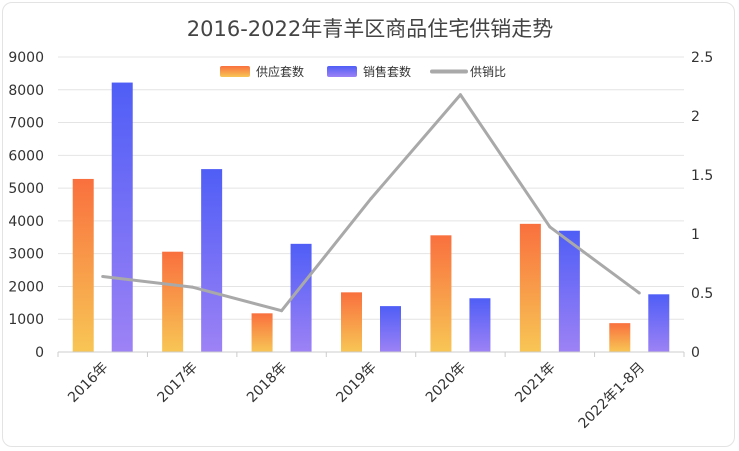 This screenshot has height=451, width=739. I want to click on legend-label-supply: 供应套数, so click(280, 71).